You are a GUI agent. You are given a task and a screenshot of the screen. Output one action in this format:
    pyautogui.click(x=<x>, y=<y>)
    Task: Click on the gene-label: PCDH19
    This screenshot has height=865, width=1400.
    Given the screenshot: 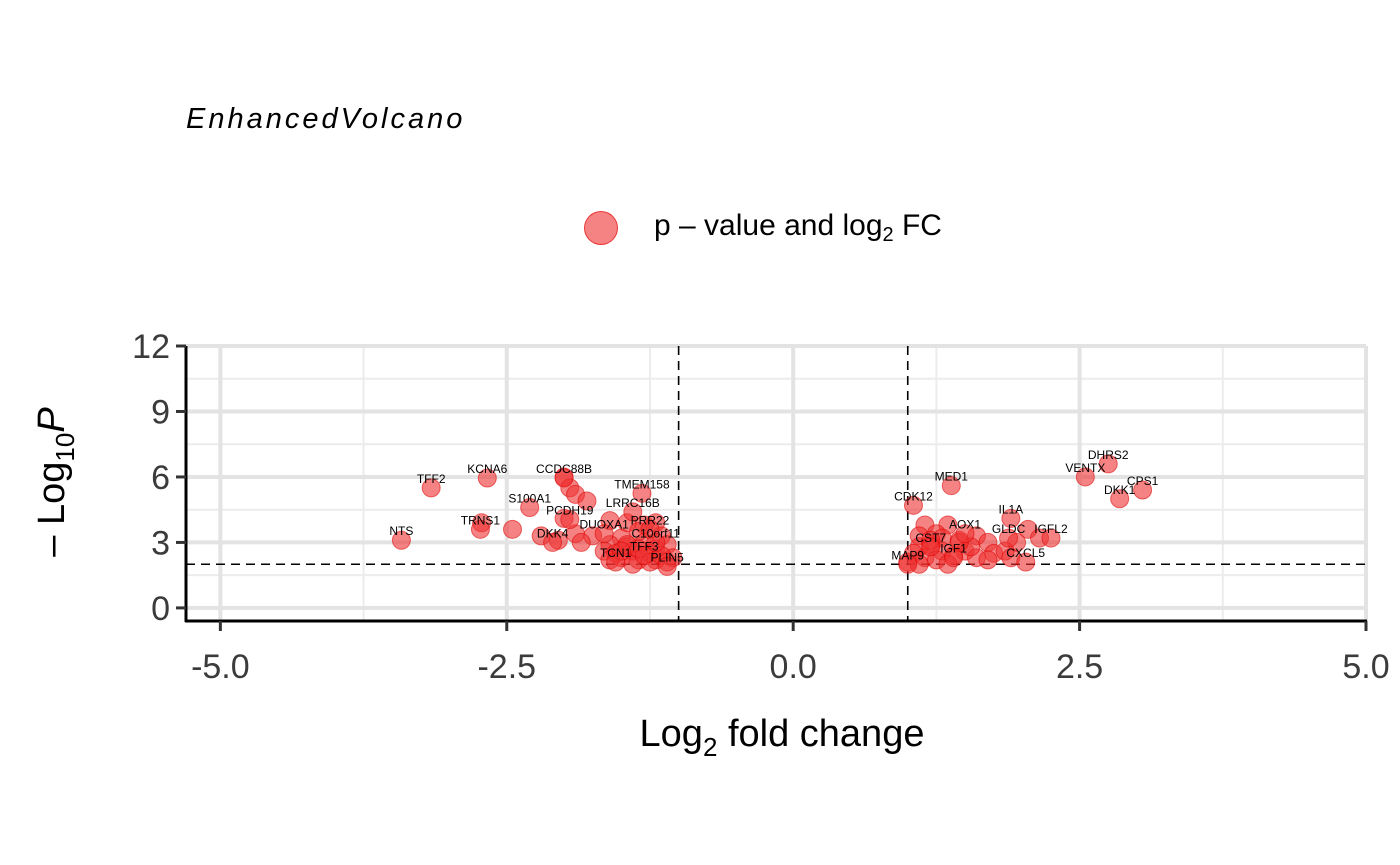 What is the action you would take?
    pyautogui.click(x=570, y=511)
    